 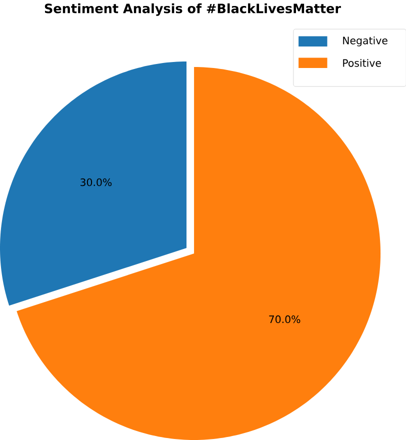 I want to click on chart-title: Sentiment Analysis of #BlackLivesMatter, so click(x=192, y=9).